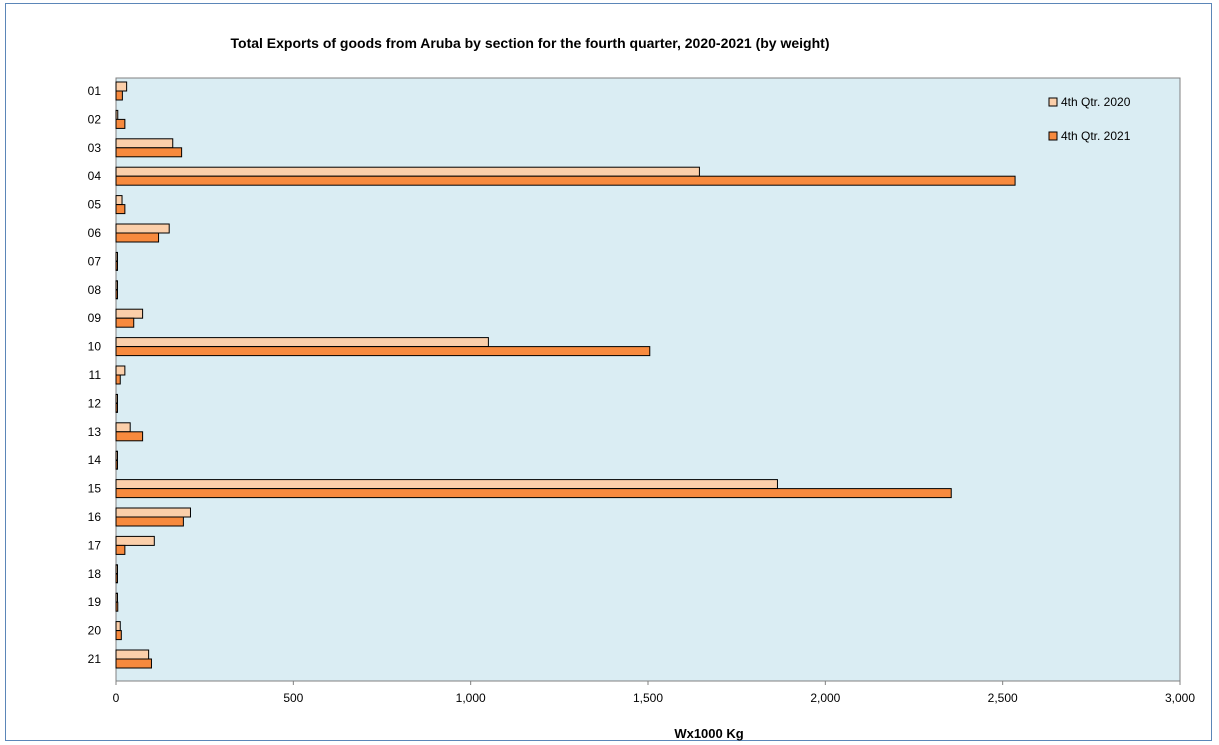 This screenshot has height=745, width=1219. What do you see at coordinates (95, 233) in the screenshot?
I see `y-tick-label-06: 06` at bounding box center [95, 233].